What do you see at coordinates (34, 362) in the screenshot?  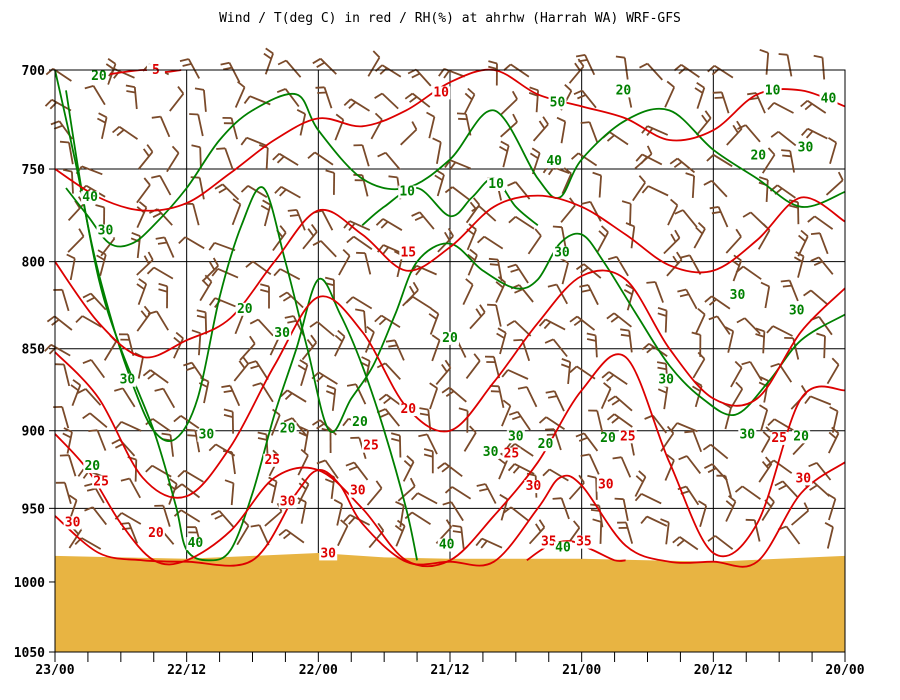 I see `y-axis-ticks: 700 750 800 850 900 950 1000 1050` at bounding box center [34, 362].